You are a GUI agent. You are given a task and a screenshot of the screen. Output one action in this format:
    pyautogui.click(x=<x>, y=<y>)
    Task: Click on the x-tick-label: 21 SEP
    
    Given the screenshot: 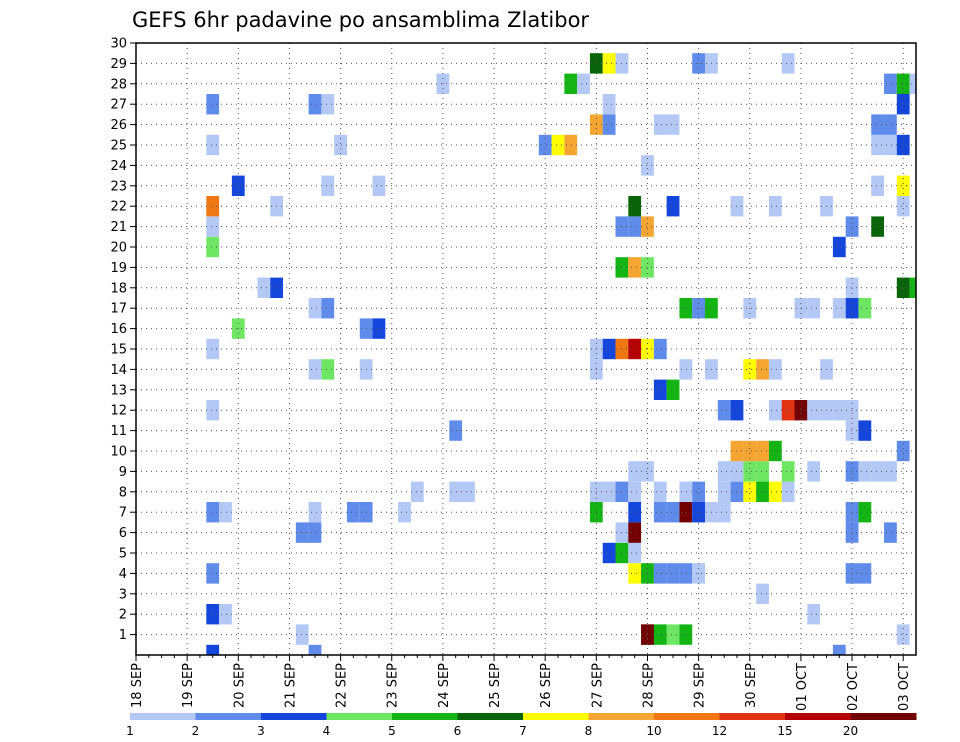 What is the action you would take?
    pyautogui.click(x=290, y=685)
    